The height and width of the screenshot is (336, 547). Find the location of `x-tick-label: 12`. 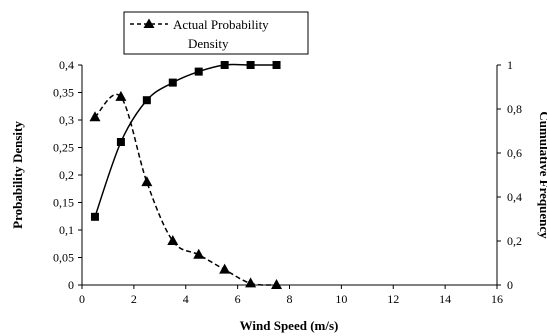

x-tick-label: 12 is located at coordinates (393, 299).